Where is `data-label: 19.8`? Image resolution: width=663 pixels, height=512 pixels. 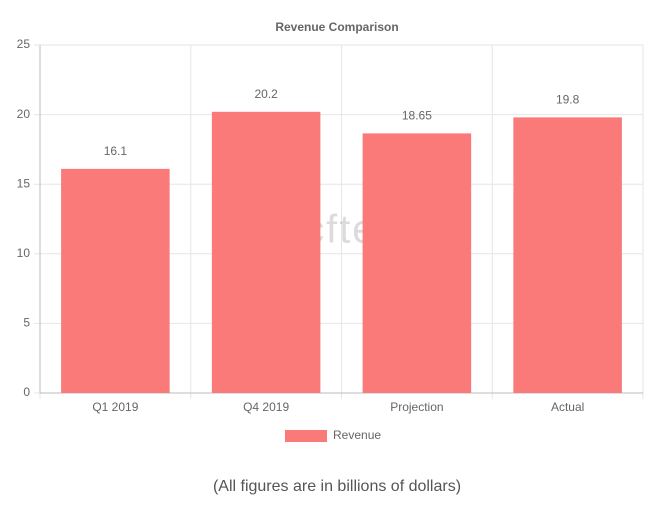 data-label: 19.8 is located at coordinates (568, 100).